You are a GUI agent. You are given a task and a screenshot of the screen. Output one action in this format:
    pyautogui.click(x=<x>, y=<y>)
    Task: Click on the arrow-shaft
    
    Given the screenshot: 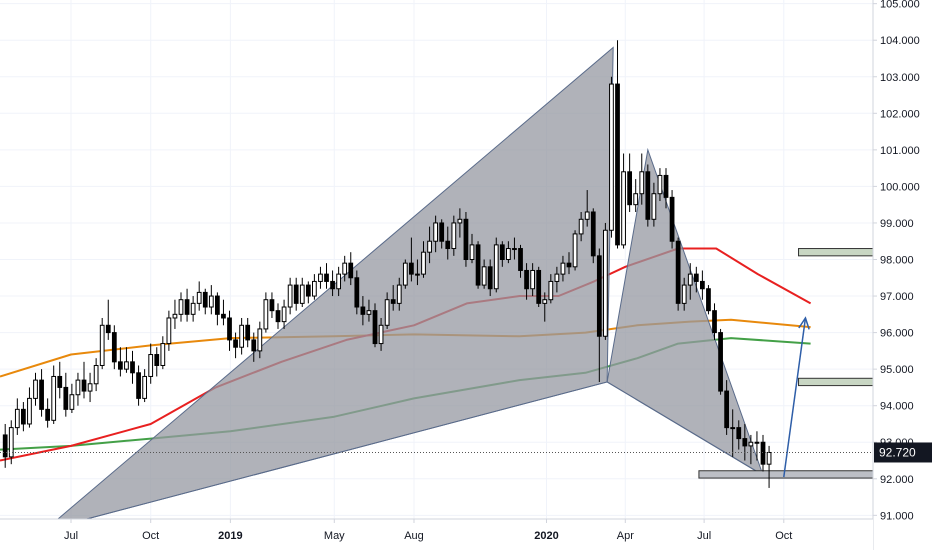 What is the action you would take?
    pyautogui.click(x=795, y=397)
    